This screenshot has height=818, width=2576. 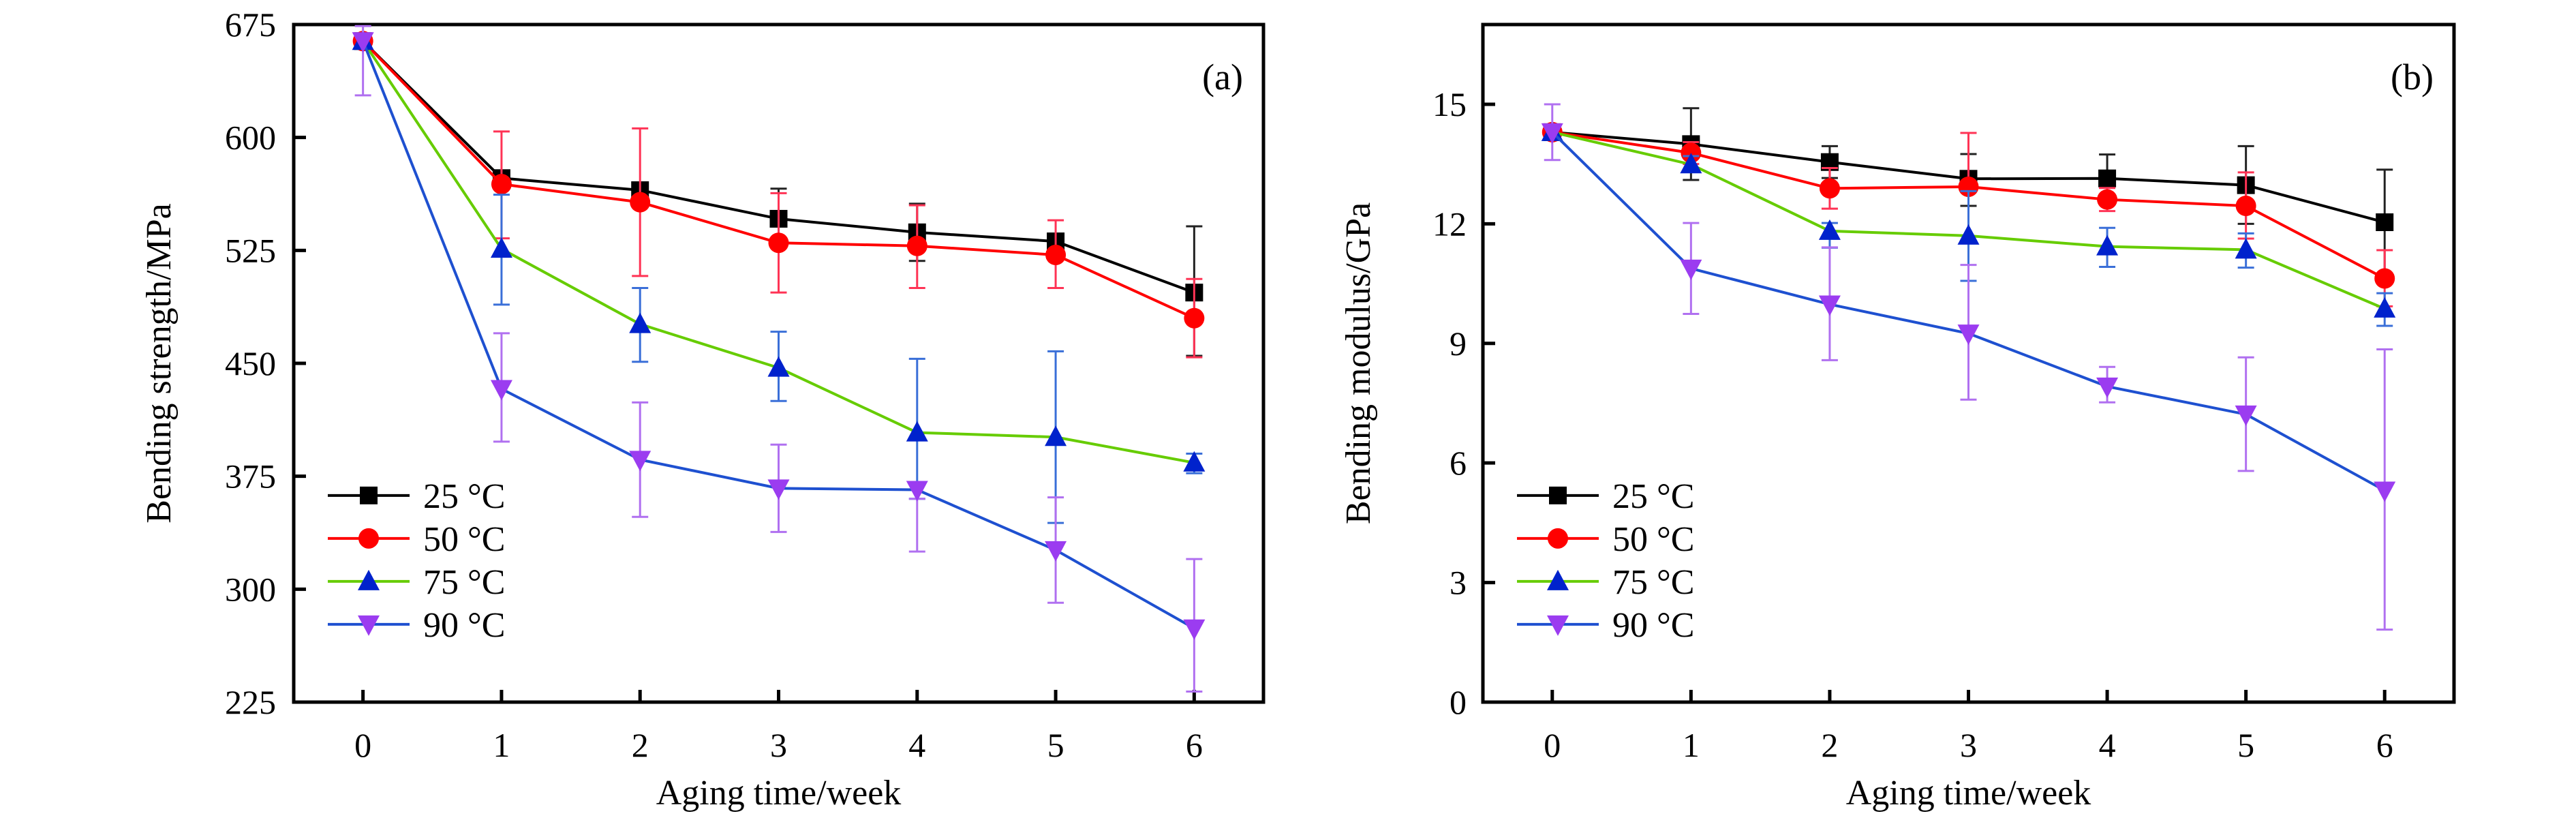 I want to click on y-tick-label: 300, so click(x=250, y=589).